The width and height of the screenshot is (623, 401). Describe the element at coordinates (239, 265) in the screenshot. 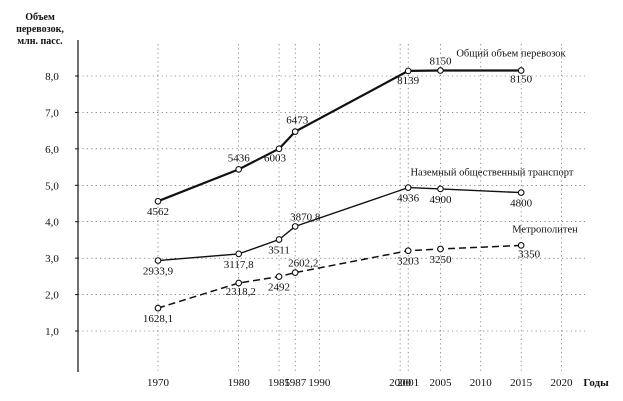

I see `data-label: 3117,8` at that location.